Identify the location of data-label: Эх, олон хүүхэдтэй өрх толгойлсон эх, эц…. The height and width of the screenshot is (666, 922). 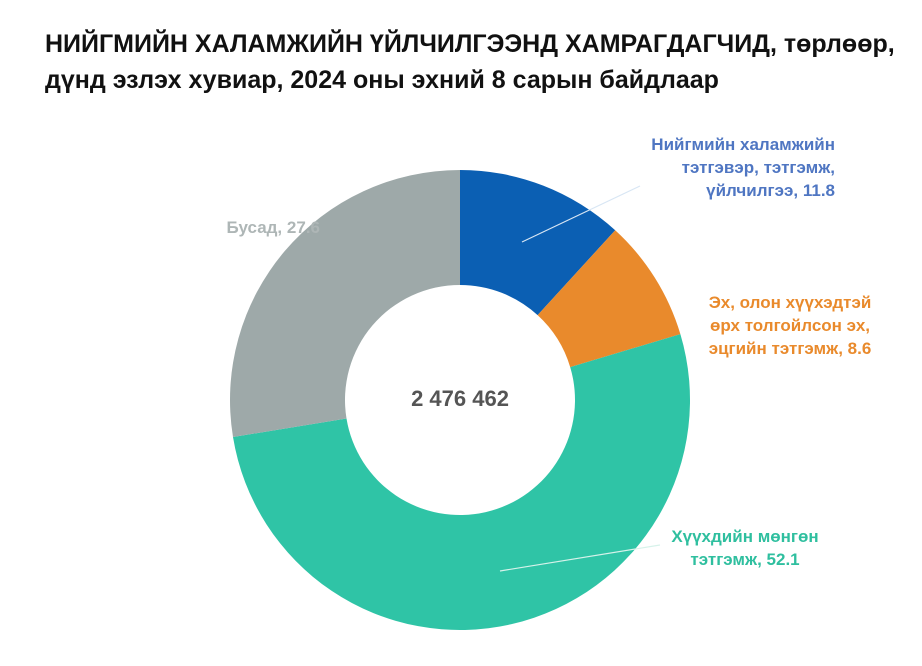
(790, 325).